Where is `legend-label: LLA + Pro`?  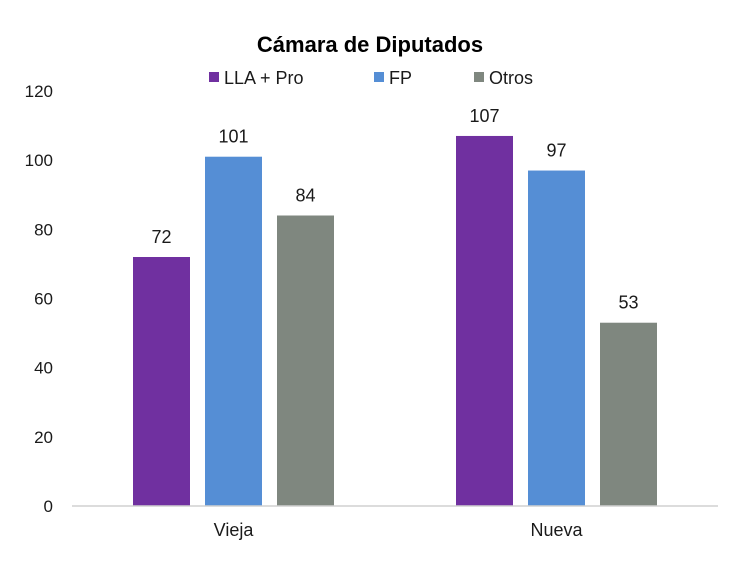
legend-label: LLA + Pro is located at coordinates (264, 78).